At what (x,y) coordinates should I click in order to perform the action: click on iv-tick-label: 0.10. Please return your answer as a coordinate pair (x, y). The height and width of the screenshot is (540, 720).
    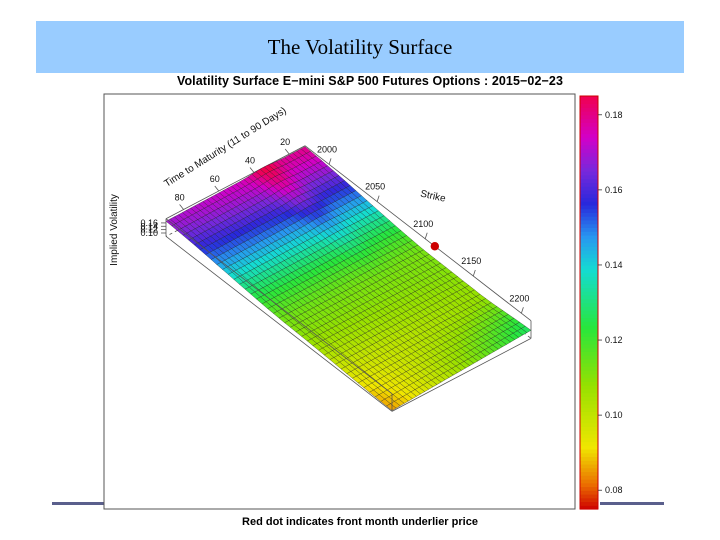
    Looking at the image, I should click on (149, 233).